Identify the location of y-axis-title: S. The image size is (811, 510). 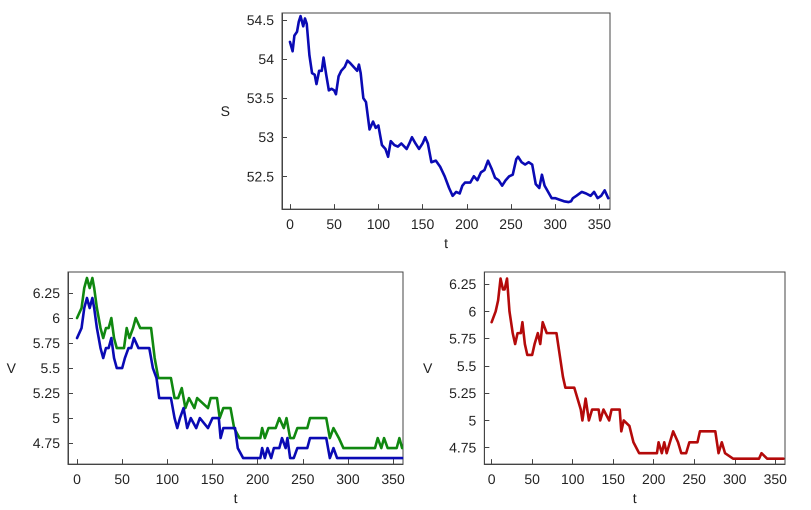
(225, 111).